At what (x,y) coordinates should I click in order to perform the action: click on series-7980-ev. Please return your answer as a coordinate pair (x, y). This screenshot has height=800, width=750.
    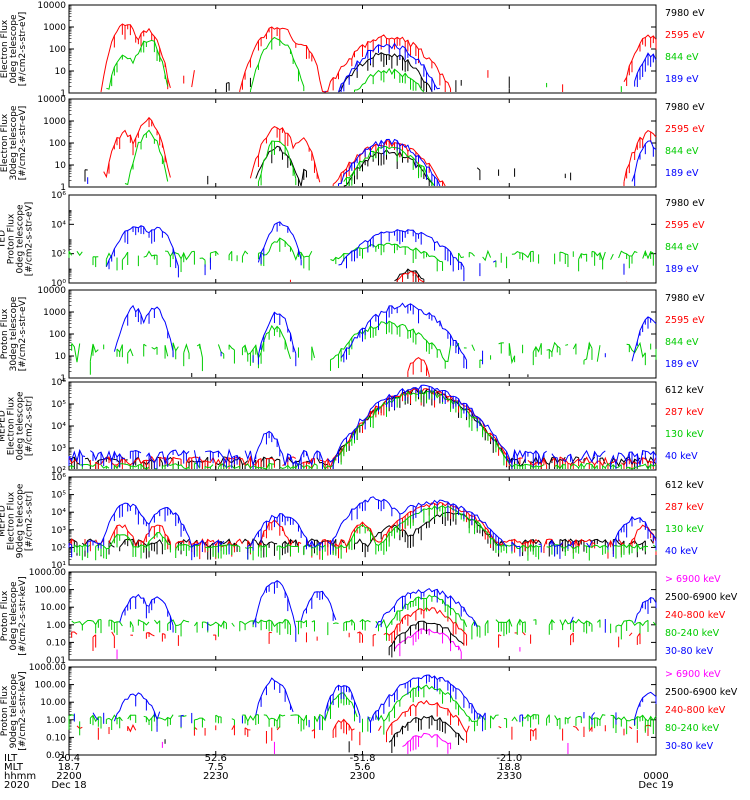
    Looking at the image, I should click on (360, 374).